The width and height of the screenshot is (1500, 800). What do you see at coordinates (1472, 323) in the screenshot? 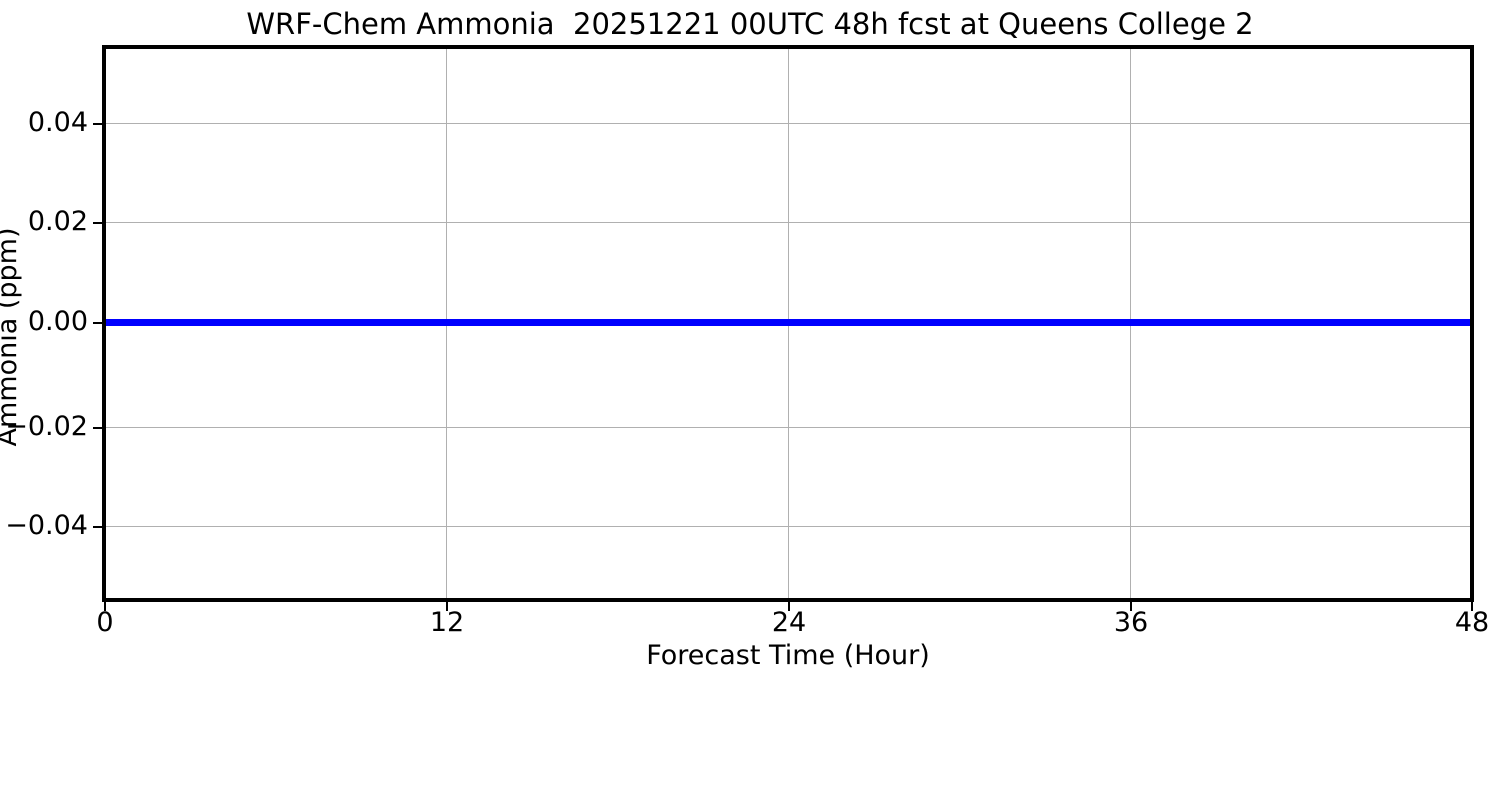
I see `axis-spine-right` at bounding box center [1472, 323].